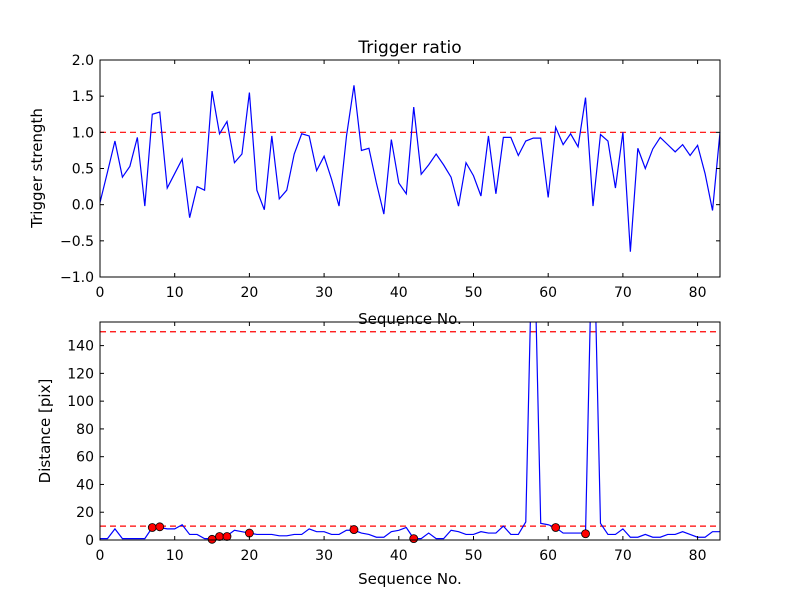 The width and height of the screenshot is (800, 600). Describe the element at coordinates (83, 61) in the screenshot. I see `y-tick-label: 2.0` at that location.